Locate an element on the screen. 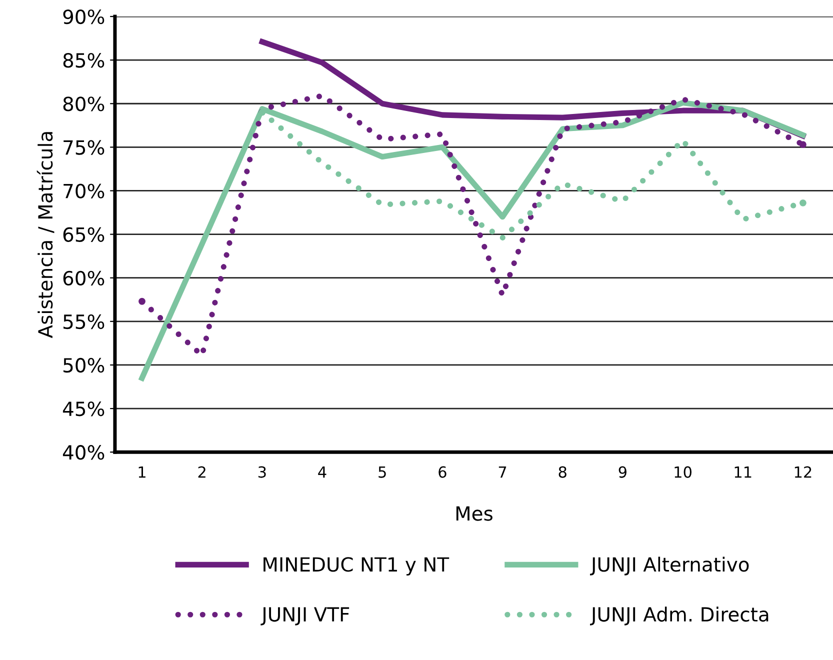 The height and width of the screenshot is (660, 833). x-tick-label: 5 is located at coordinates (382, 472).